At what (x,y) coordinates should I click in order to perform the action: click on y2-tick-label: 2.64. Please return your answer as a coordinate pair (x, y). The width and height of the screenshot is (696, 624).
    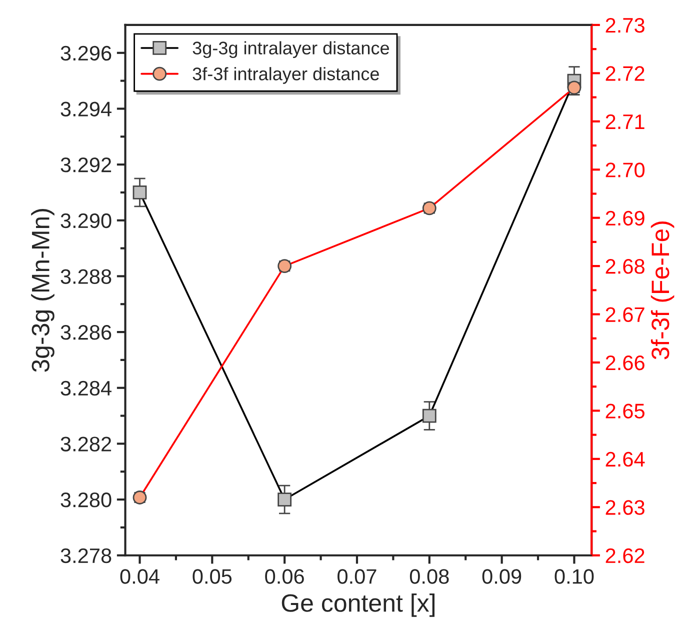
    Looking at the image, I should click on (625, 459).